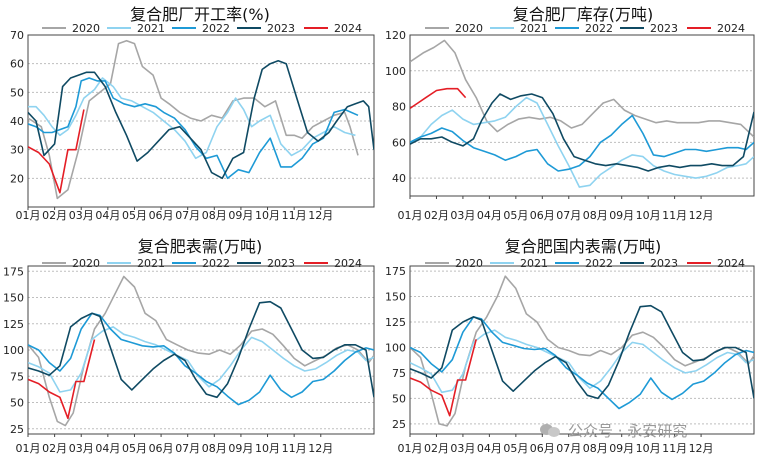 The height and width of the screenshot is (461, 759). I want to click on y-tick-label: 25, so click(17, 429).